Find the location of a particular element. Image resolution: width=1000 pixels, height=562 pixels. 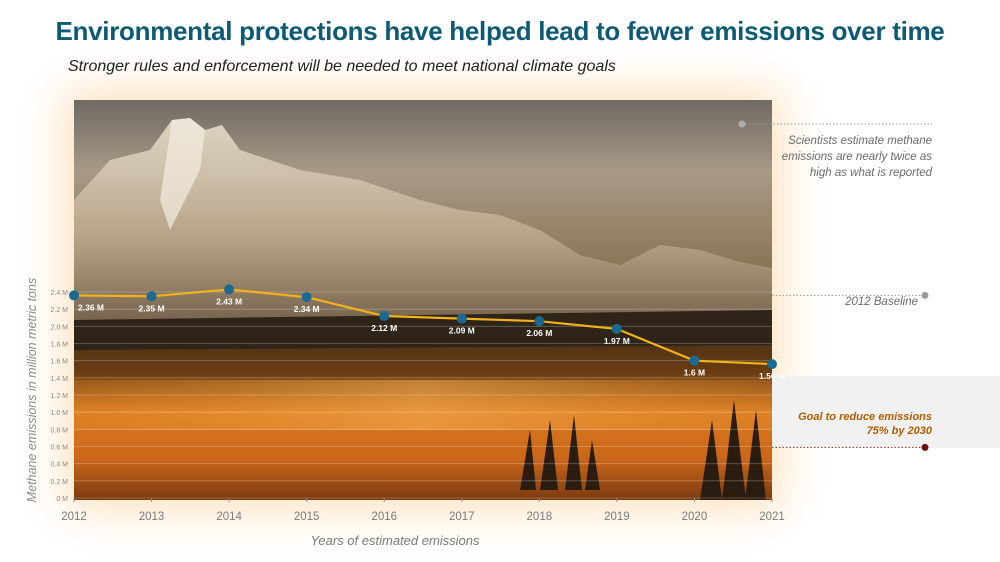

data-label: 1.97 M is located at coordinates (617, 341).